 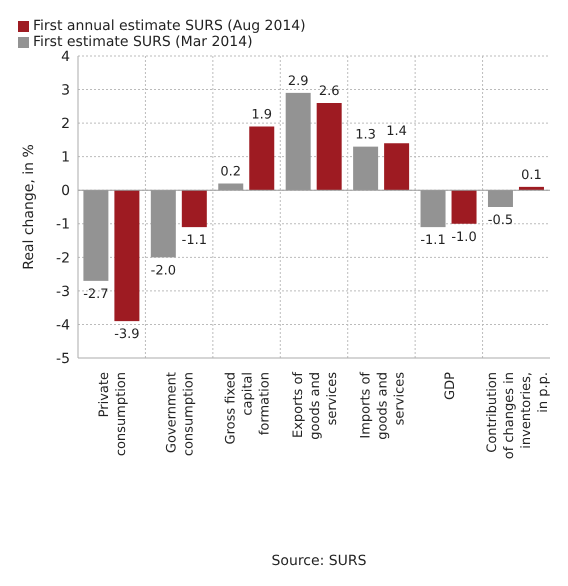 What do you see at coordinates (450, 386) in the screenshot?
I see `x-tick-label: GDP` at bounding box center [450, 386].